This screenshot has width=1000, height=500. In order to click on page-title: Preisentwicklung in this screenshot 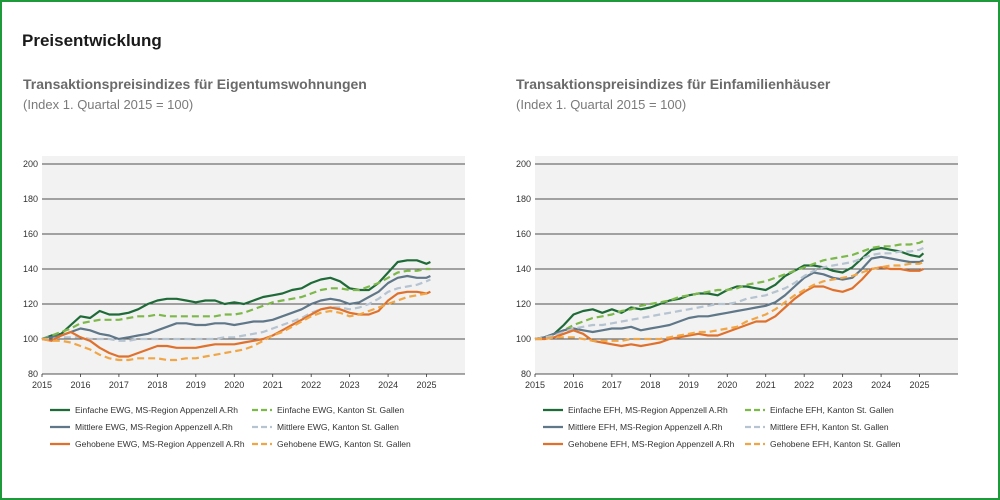, I will do `click(92, 40)`.